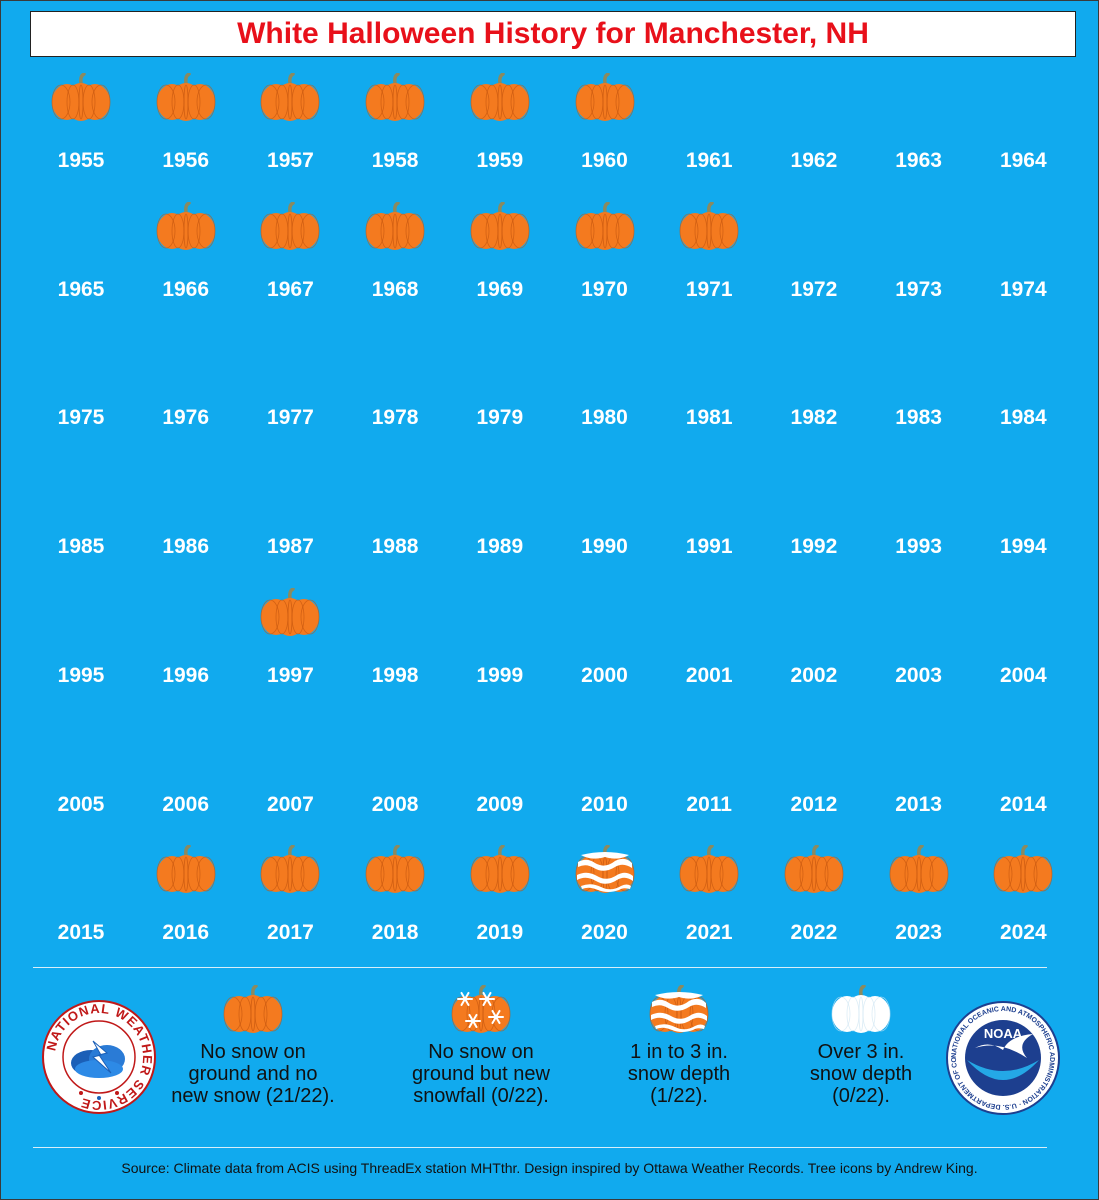 This screenshot has width=1099, height=1200. Describe the element at coordinates (604, 289) in the screenshot. I see `year-label: 1970` at that location.